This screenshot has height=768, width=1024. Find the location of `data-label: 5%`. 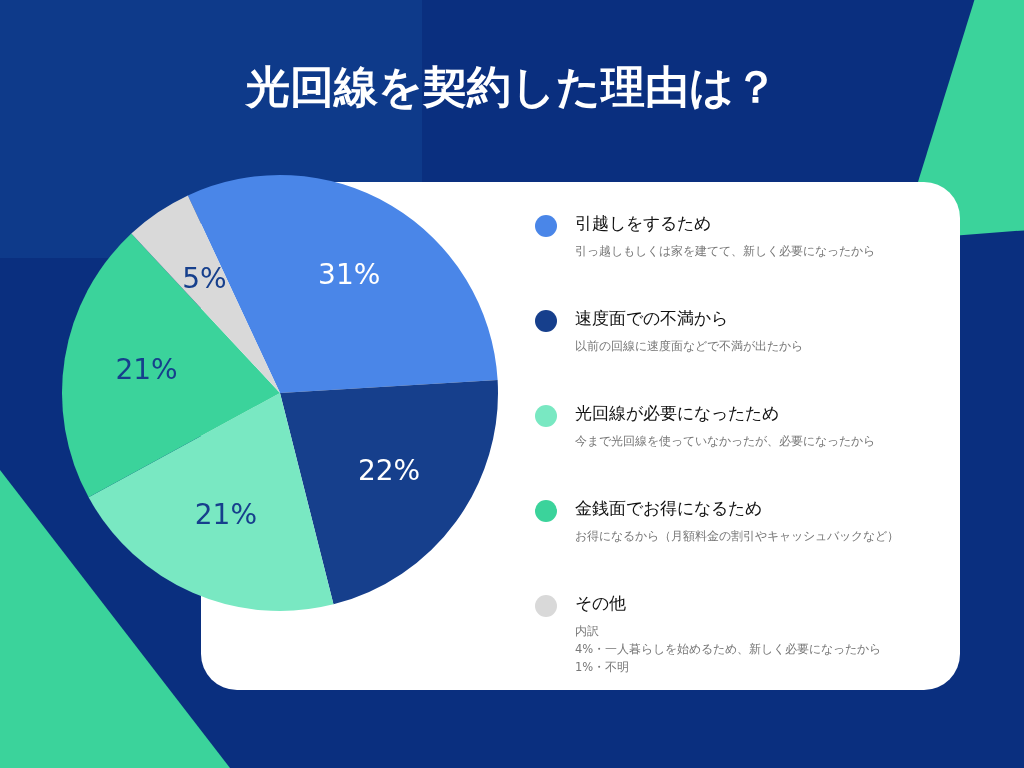

data-label: 5% is located at coordinates (204, 279).